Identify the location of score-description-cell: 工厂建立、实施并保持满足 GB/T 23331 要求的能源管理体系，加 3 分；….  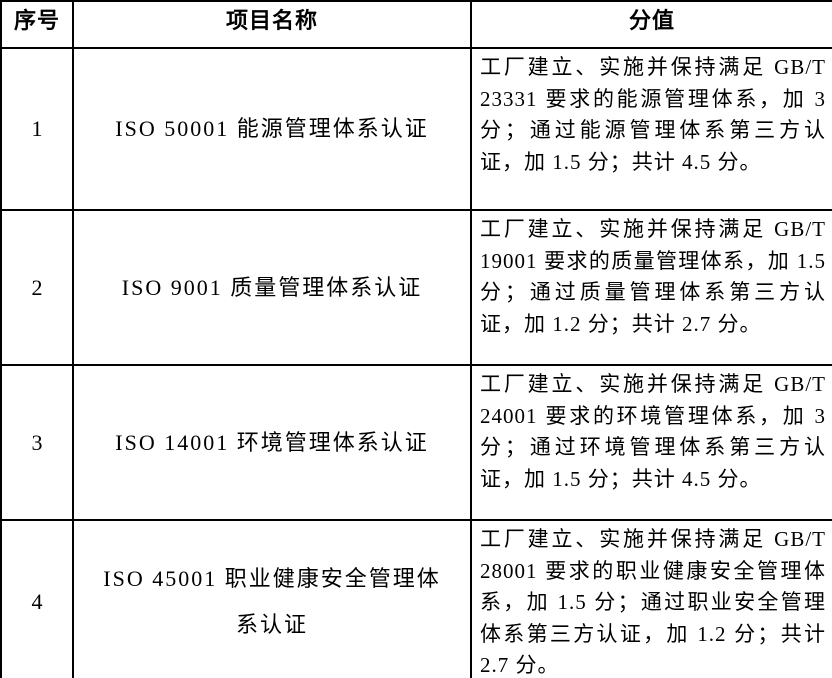
(651, 129).